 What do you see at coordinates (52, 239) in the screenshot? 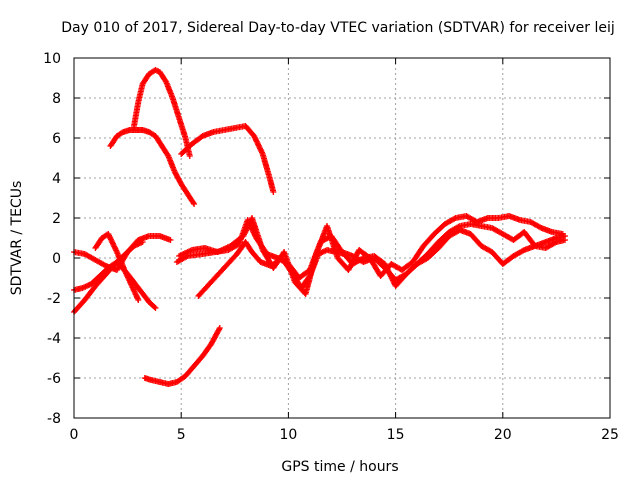
I see `y-tick-labels: -8 -6 -4 -2 0 2 4 6 8 10` at bounding box center [52, 239].